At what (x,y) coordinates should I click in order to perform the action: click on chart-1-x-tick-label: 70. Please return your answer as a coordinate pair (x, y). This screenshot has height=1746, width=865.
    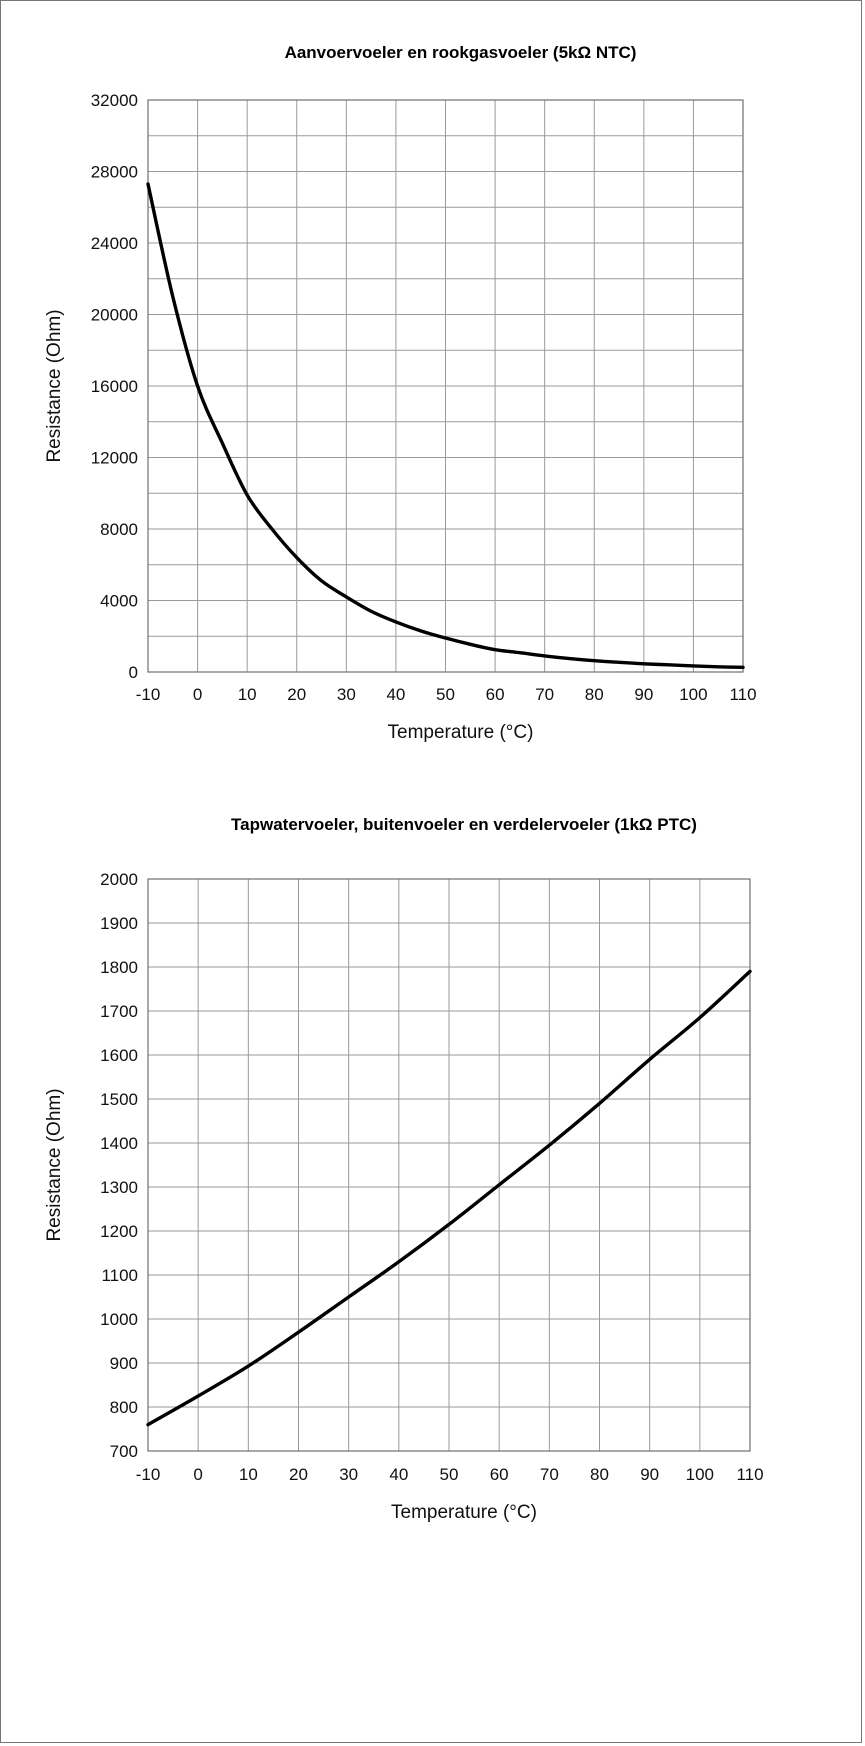
    Looking at the image, I should click on (544, 694).